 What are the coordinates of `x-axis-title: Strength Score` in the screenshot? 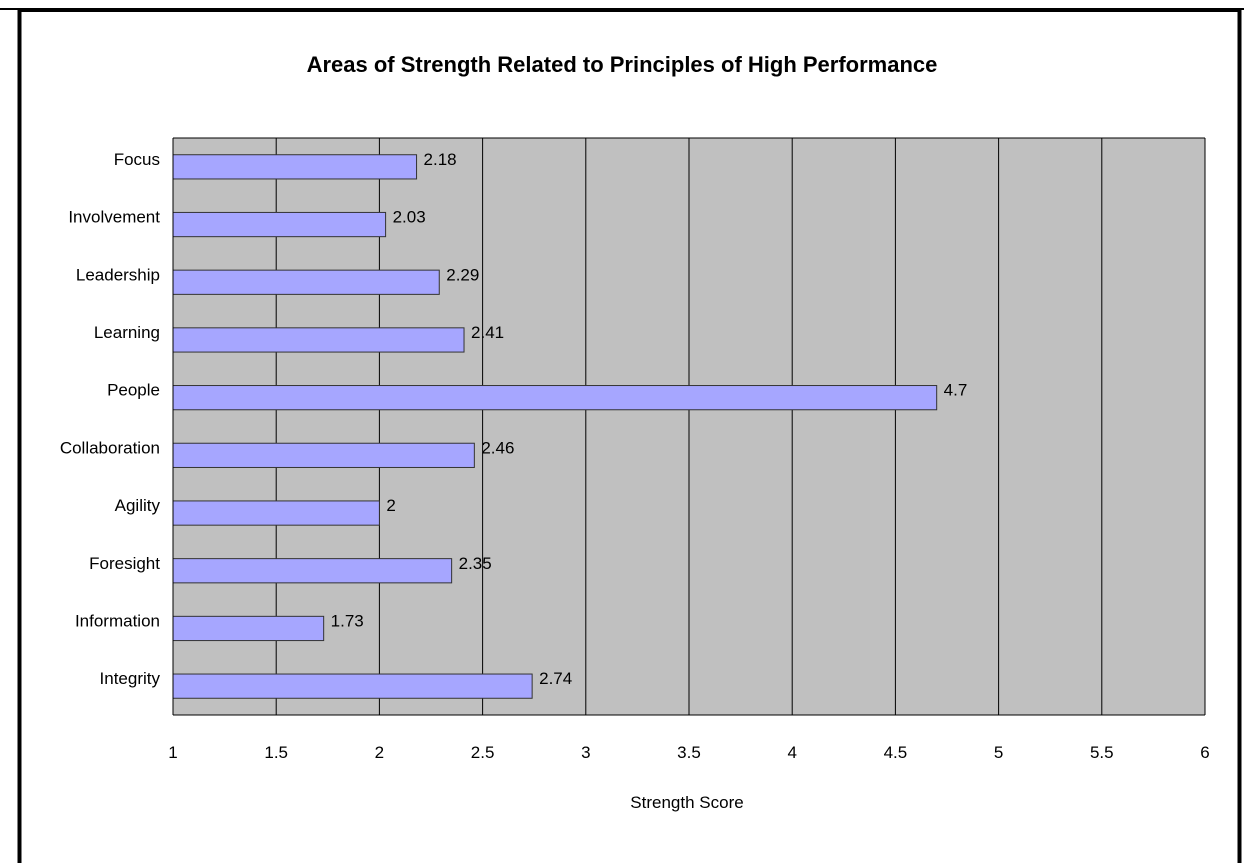 It's located at (686, 802).